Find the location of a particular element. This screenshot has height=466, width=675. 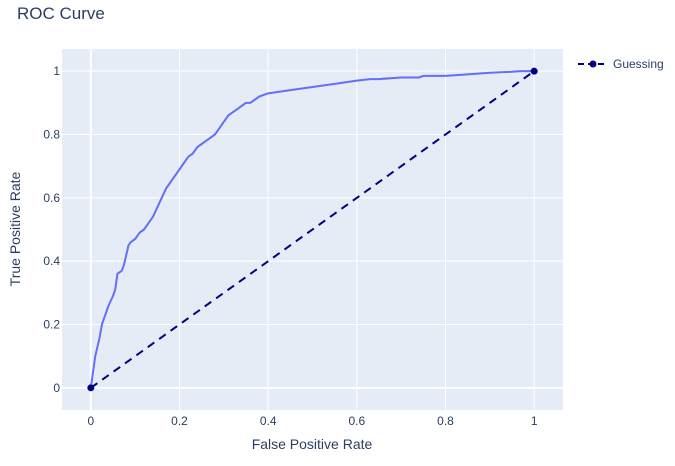

chart-title: ROC Curve is located at coordinates (61, 13).